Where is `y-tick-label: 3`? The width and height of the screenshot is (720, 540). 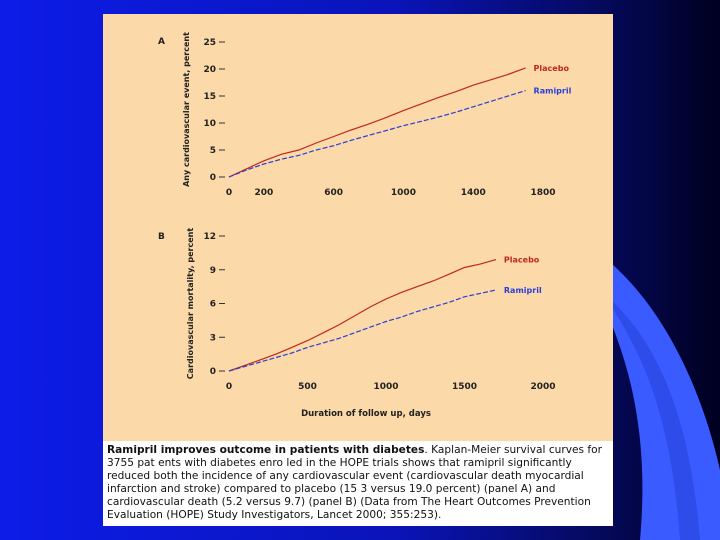
y-tick-label: 3 is located at coordinates (213, 338).